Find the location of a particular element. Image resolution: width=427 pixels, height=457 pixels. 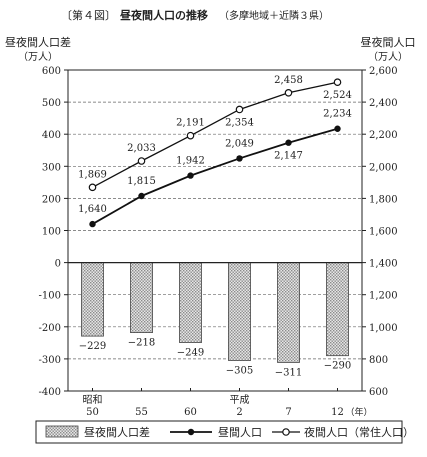

left-axis-unit: （万人） is located at coordinates (38, 57).